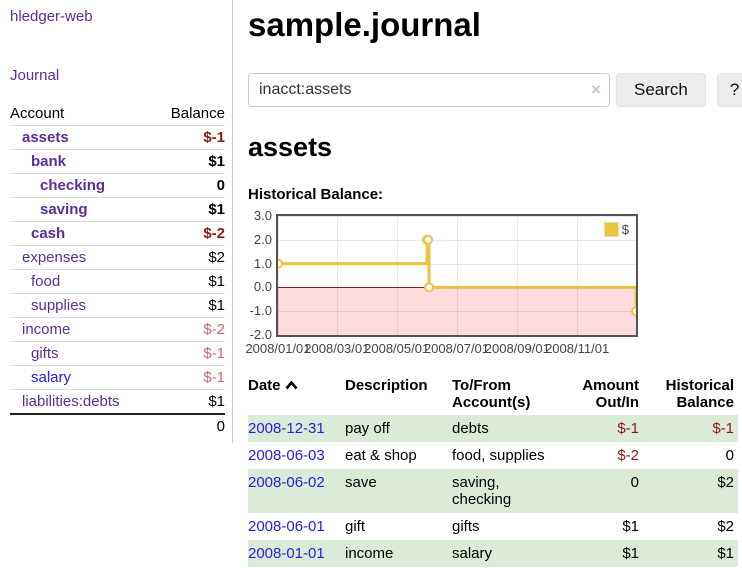 Image resolution: width=742 pixels, height=582 pixels. Describe the element at coordinates (117, 257) in the screenshot. I see `account-row: expenses $2` at that location.